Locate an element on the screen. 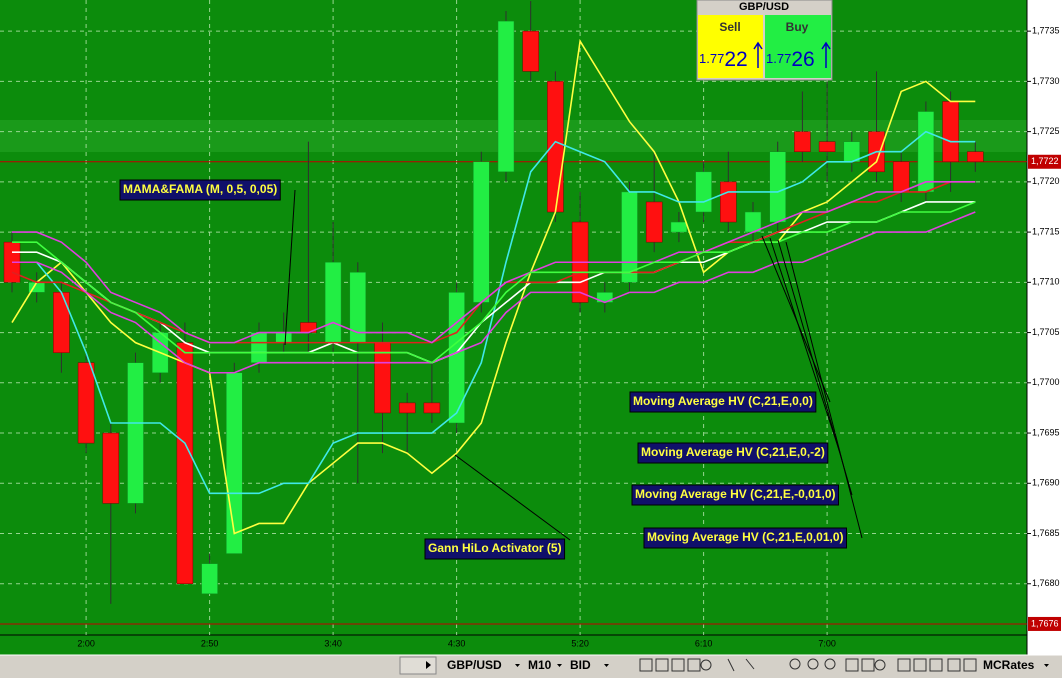 This screenshot has height=678, width=1062. toolbar: GBP/USD M10 BID MCRates is located at coordinates (531, 666).